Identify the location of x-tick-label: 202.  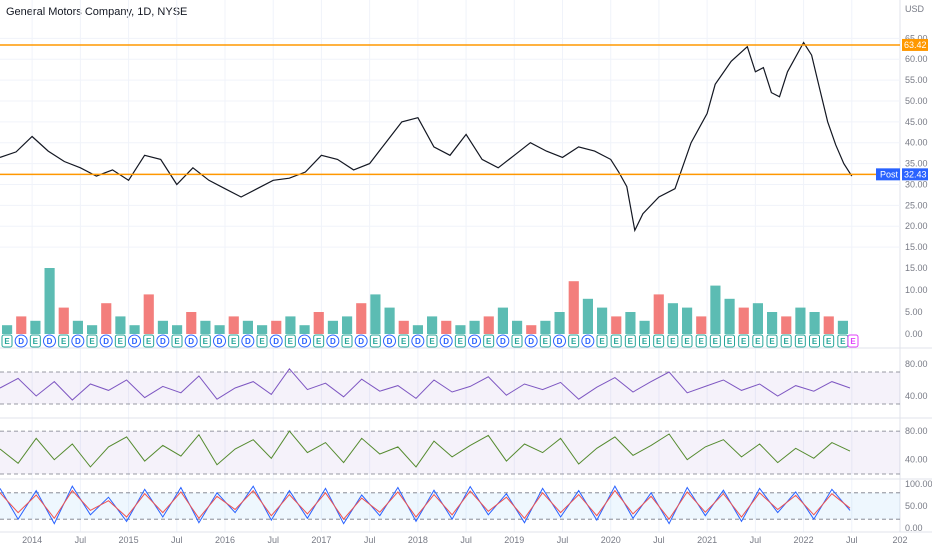
(899, 540).